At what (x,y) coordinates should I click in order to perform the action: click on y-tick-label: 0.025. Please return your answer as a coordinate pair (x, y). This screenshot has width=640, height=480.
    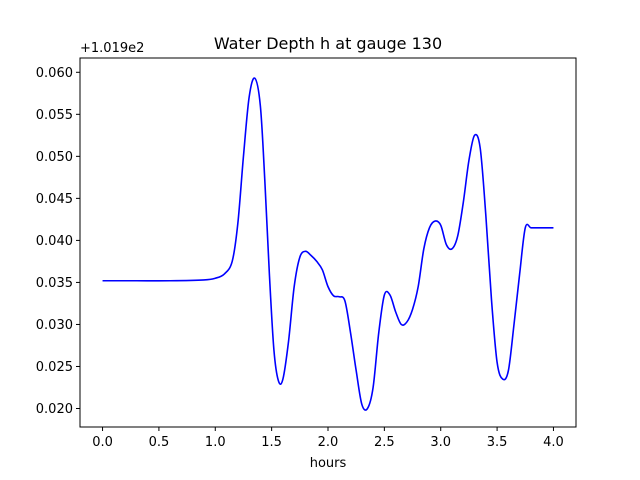
    Looking at the image, I should click on (54, 367).